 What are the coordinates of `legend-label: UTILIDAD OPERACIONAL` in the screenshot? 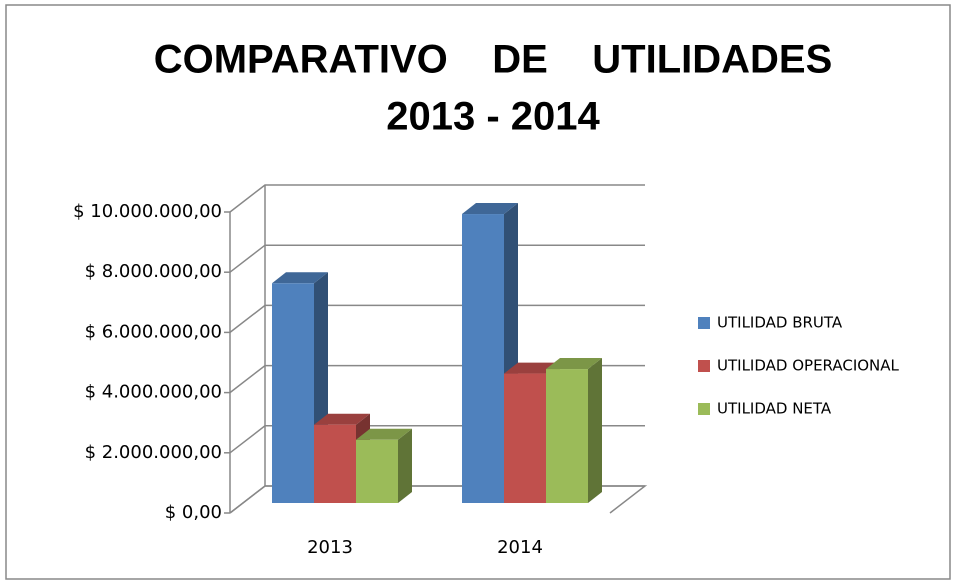 It's located at (808, 366).